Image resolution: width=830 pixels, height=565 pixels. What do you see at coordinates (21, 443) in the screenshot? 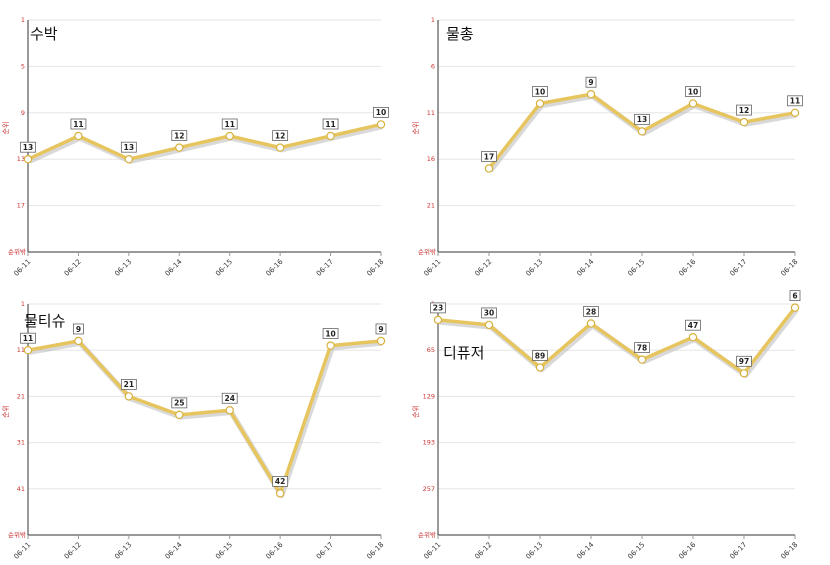
I see `y-tick-label: 31` at bounding box center [21, 443].